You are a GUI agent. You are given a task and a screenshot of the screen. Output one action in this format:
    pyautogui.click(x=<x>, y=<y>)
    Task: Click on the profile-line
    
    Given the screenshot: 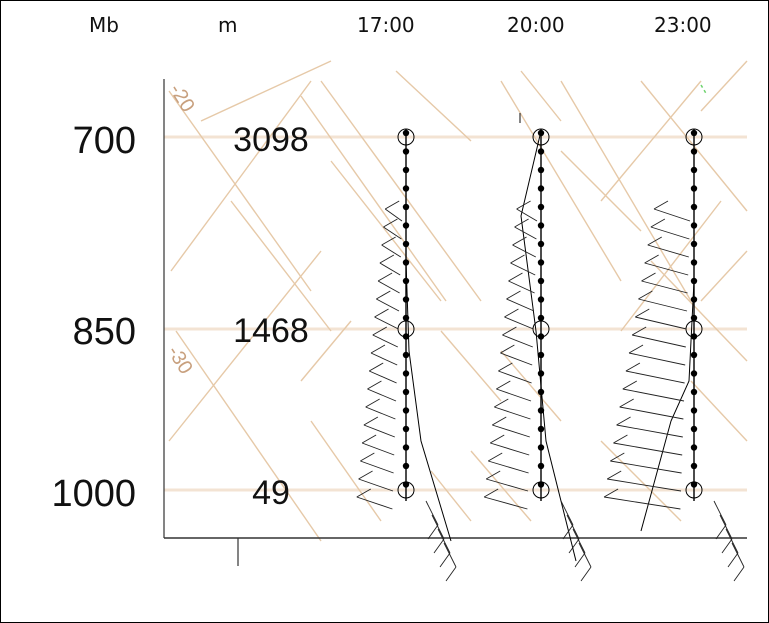 What is the action you would take?
    pyautogui.click(x=428, y=336)
    